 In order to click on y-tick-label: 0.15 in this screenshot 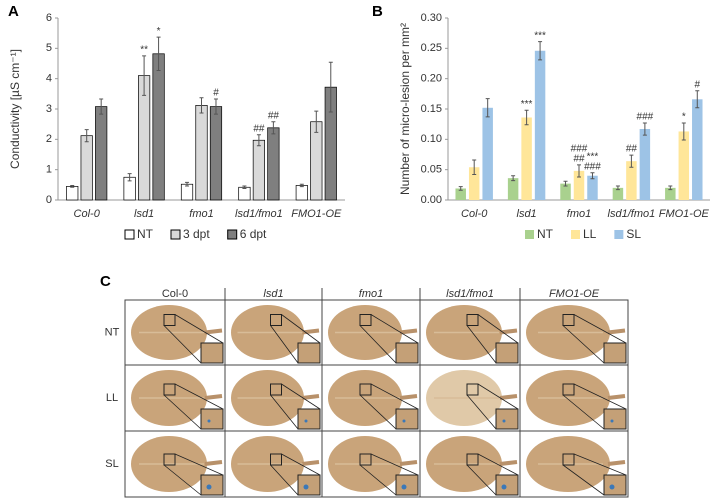, I will do `click(431, 109)`.